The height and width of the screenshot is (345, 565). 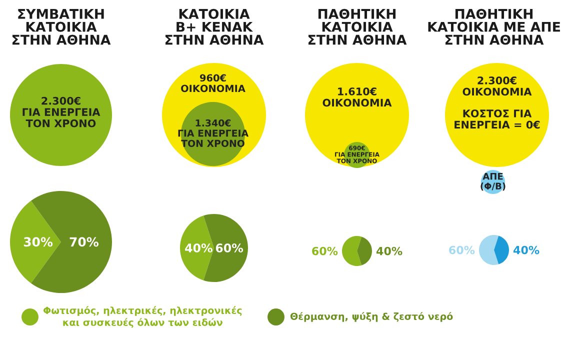 I want to click on text: ΠΑΘΗΤΙΚΗ ΚΑΤΟΙΚΙΑ ΣΤΗΝ ΑΘΗΝΑ, so click(x=357, y=26).